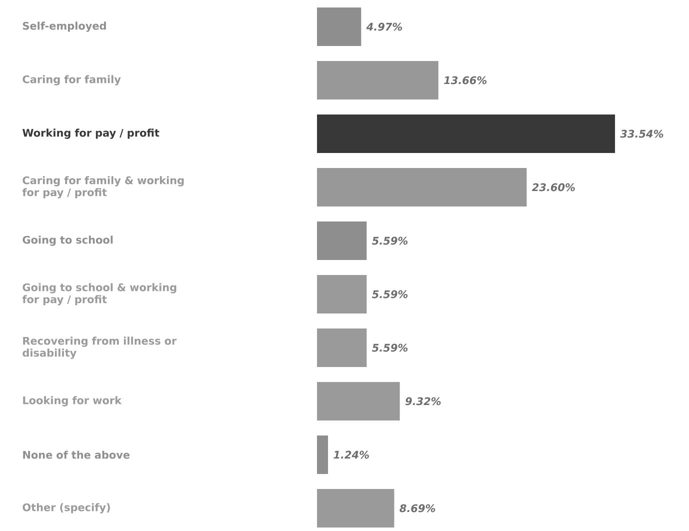  What do you see at coordinates (71, 80) in the screenshot?
I see `y-tick-label: Caring for family` at bounding box center [71, 80].